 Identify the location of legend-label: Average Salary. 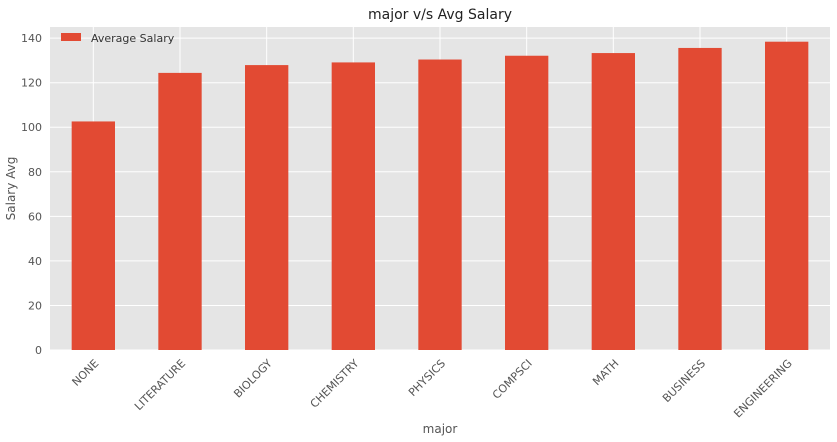
(133, 38).